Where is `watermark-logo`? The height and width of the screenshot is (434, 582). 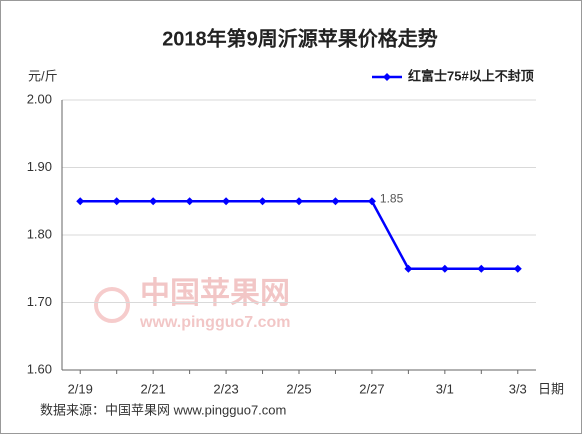 watermark-logo is located at coordinates (112, 305).